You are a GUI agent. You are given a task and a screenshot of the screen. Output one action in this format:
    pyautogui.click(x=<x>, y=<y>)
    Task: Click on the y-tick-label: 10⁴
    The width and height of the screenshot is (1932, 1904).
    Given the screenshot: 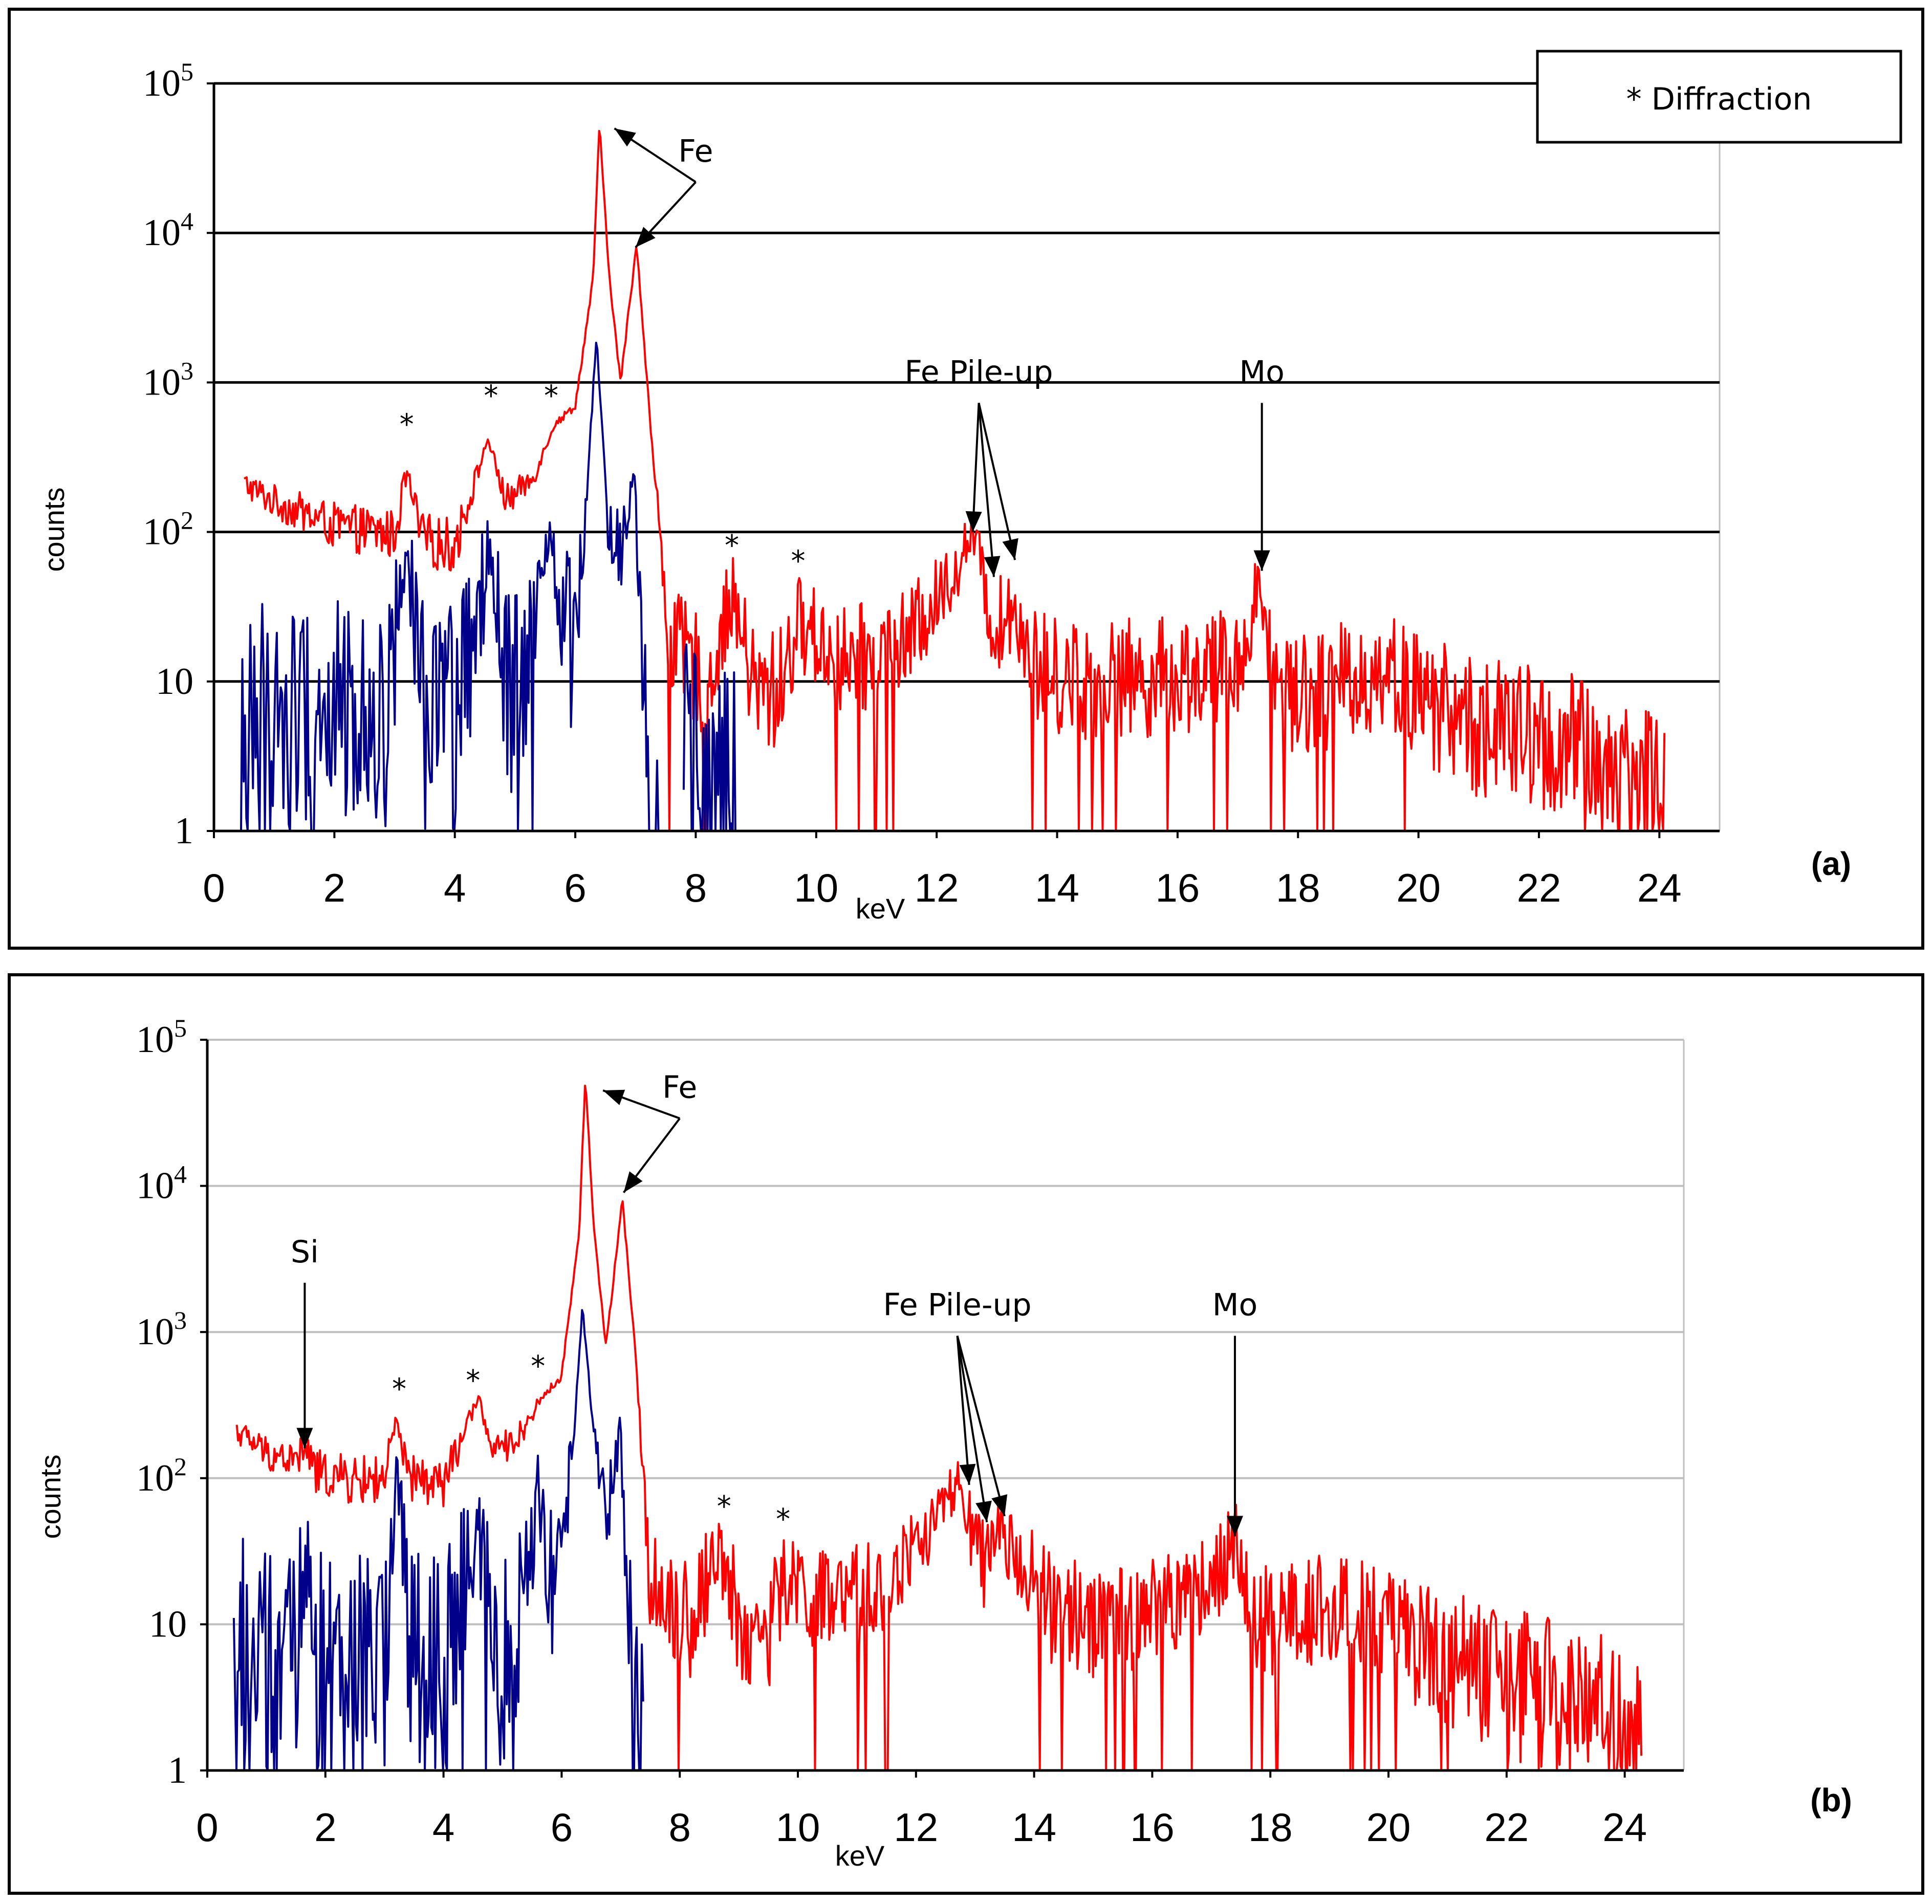 What is the action you would take?
    pyautogui.click(x=161, y=1183)
    